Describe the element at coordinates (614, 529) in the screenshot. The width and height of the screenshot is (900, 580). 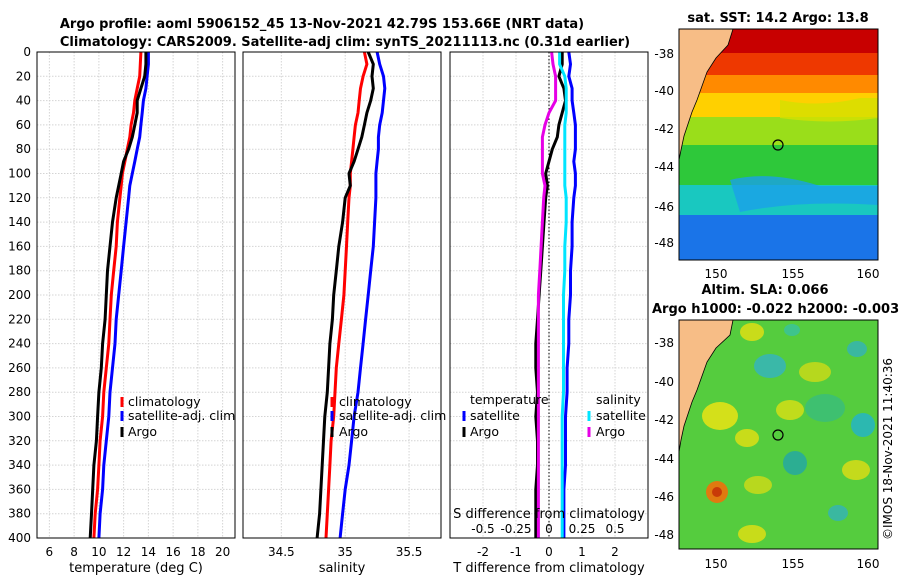
I see `s-diff-tick: 0.5` at that location.